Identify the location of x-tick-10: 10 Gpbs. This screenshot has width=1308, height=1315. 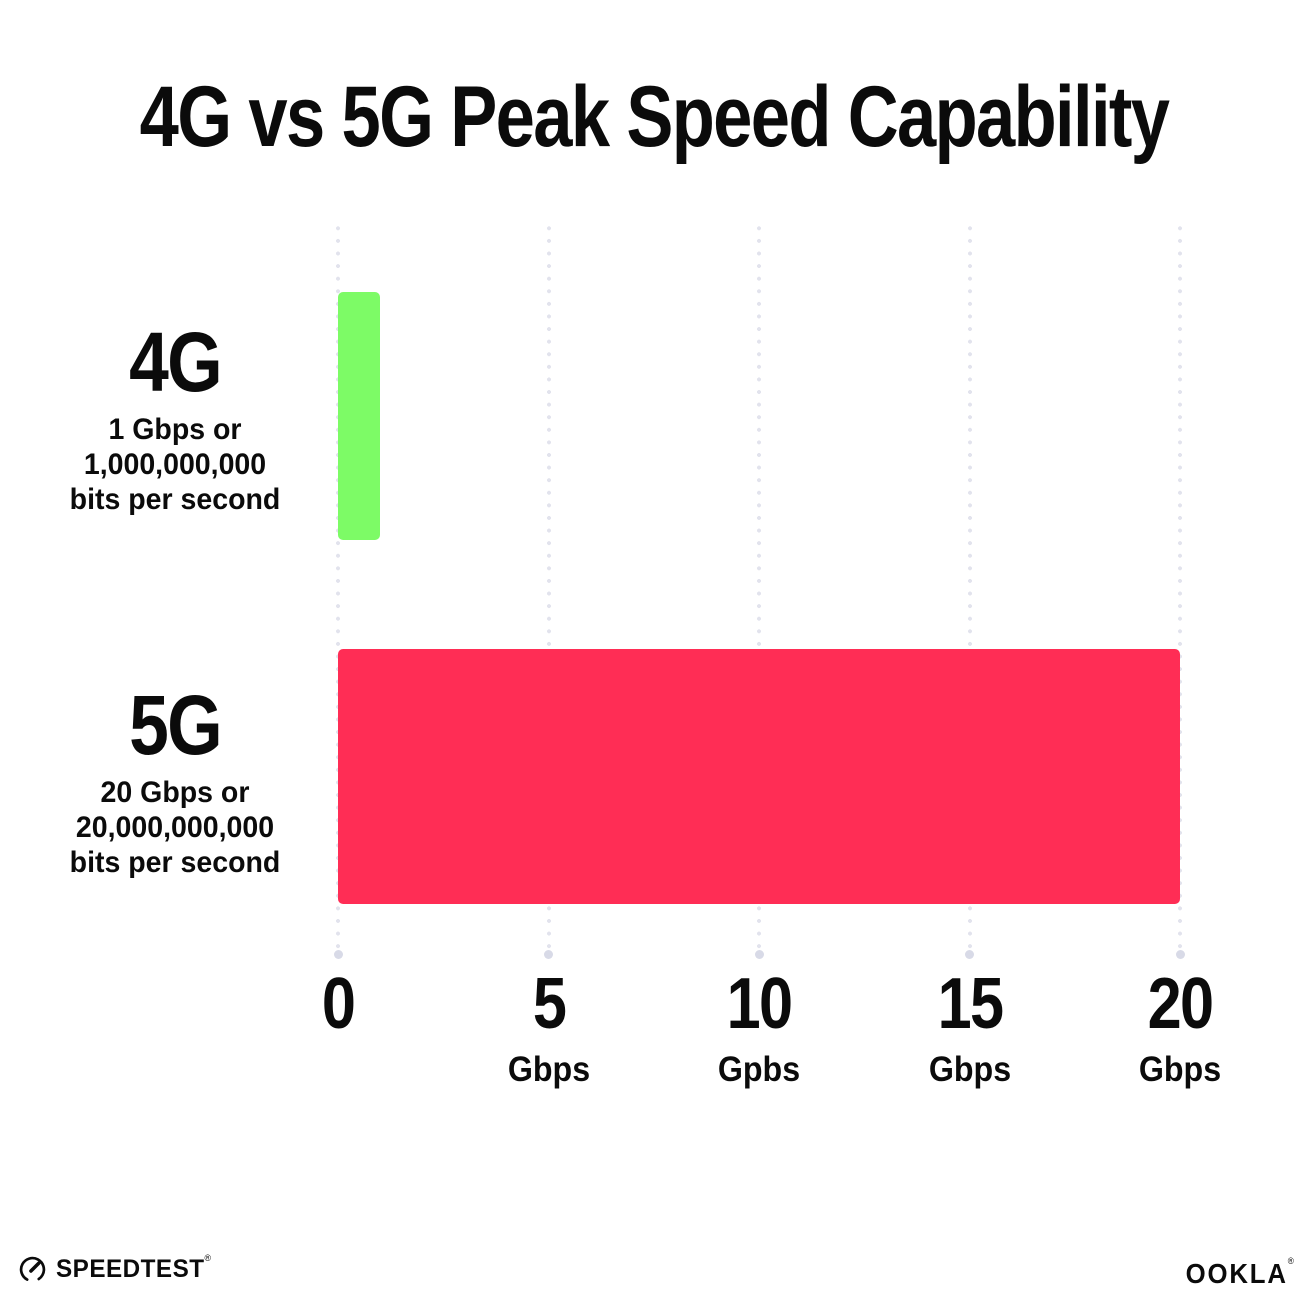
(759, 1027).